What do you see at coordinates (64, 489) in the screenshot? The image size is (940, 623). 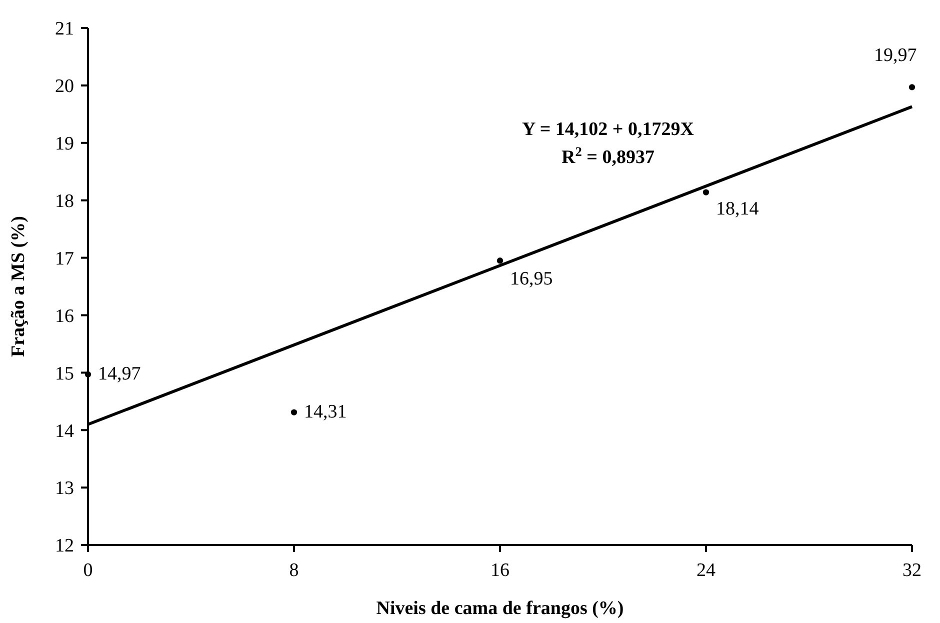 I see `y-tick-label: 13` at bounding box center [64, 489].